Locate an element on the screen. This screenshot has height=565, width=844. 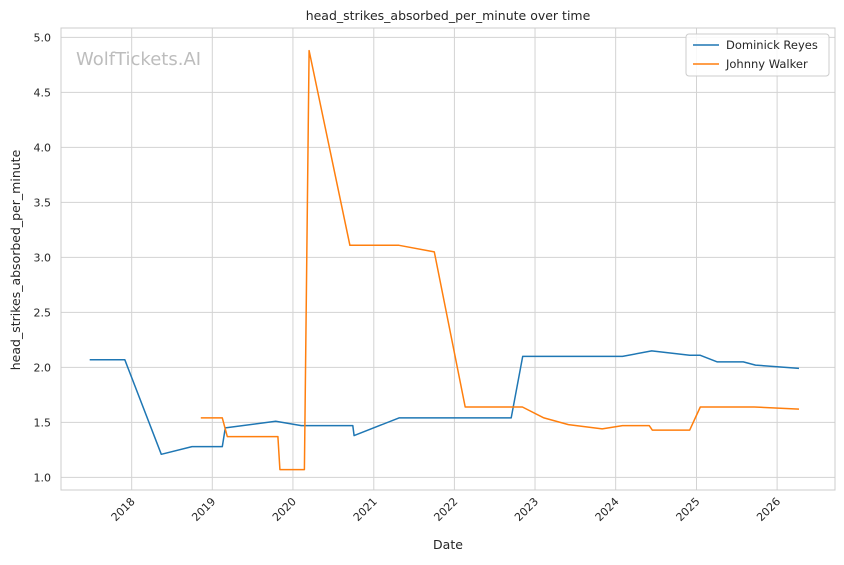
legend-box is located at coordinates (757, 55).